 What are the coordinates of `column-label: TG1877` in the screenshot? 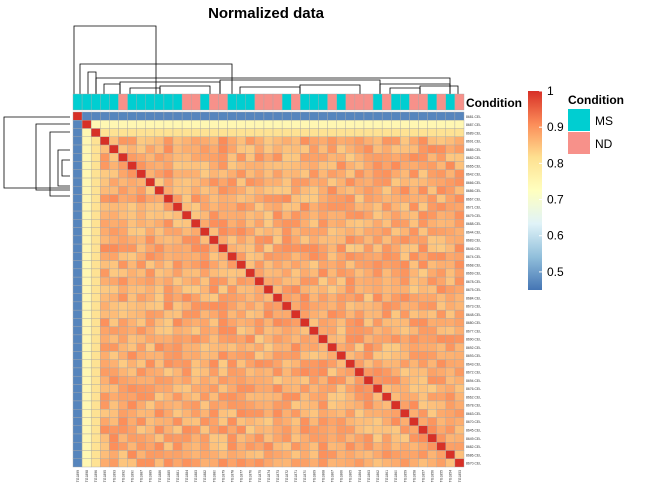 It's located at (242, 476).